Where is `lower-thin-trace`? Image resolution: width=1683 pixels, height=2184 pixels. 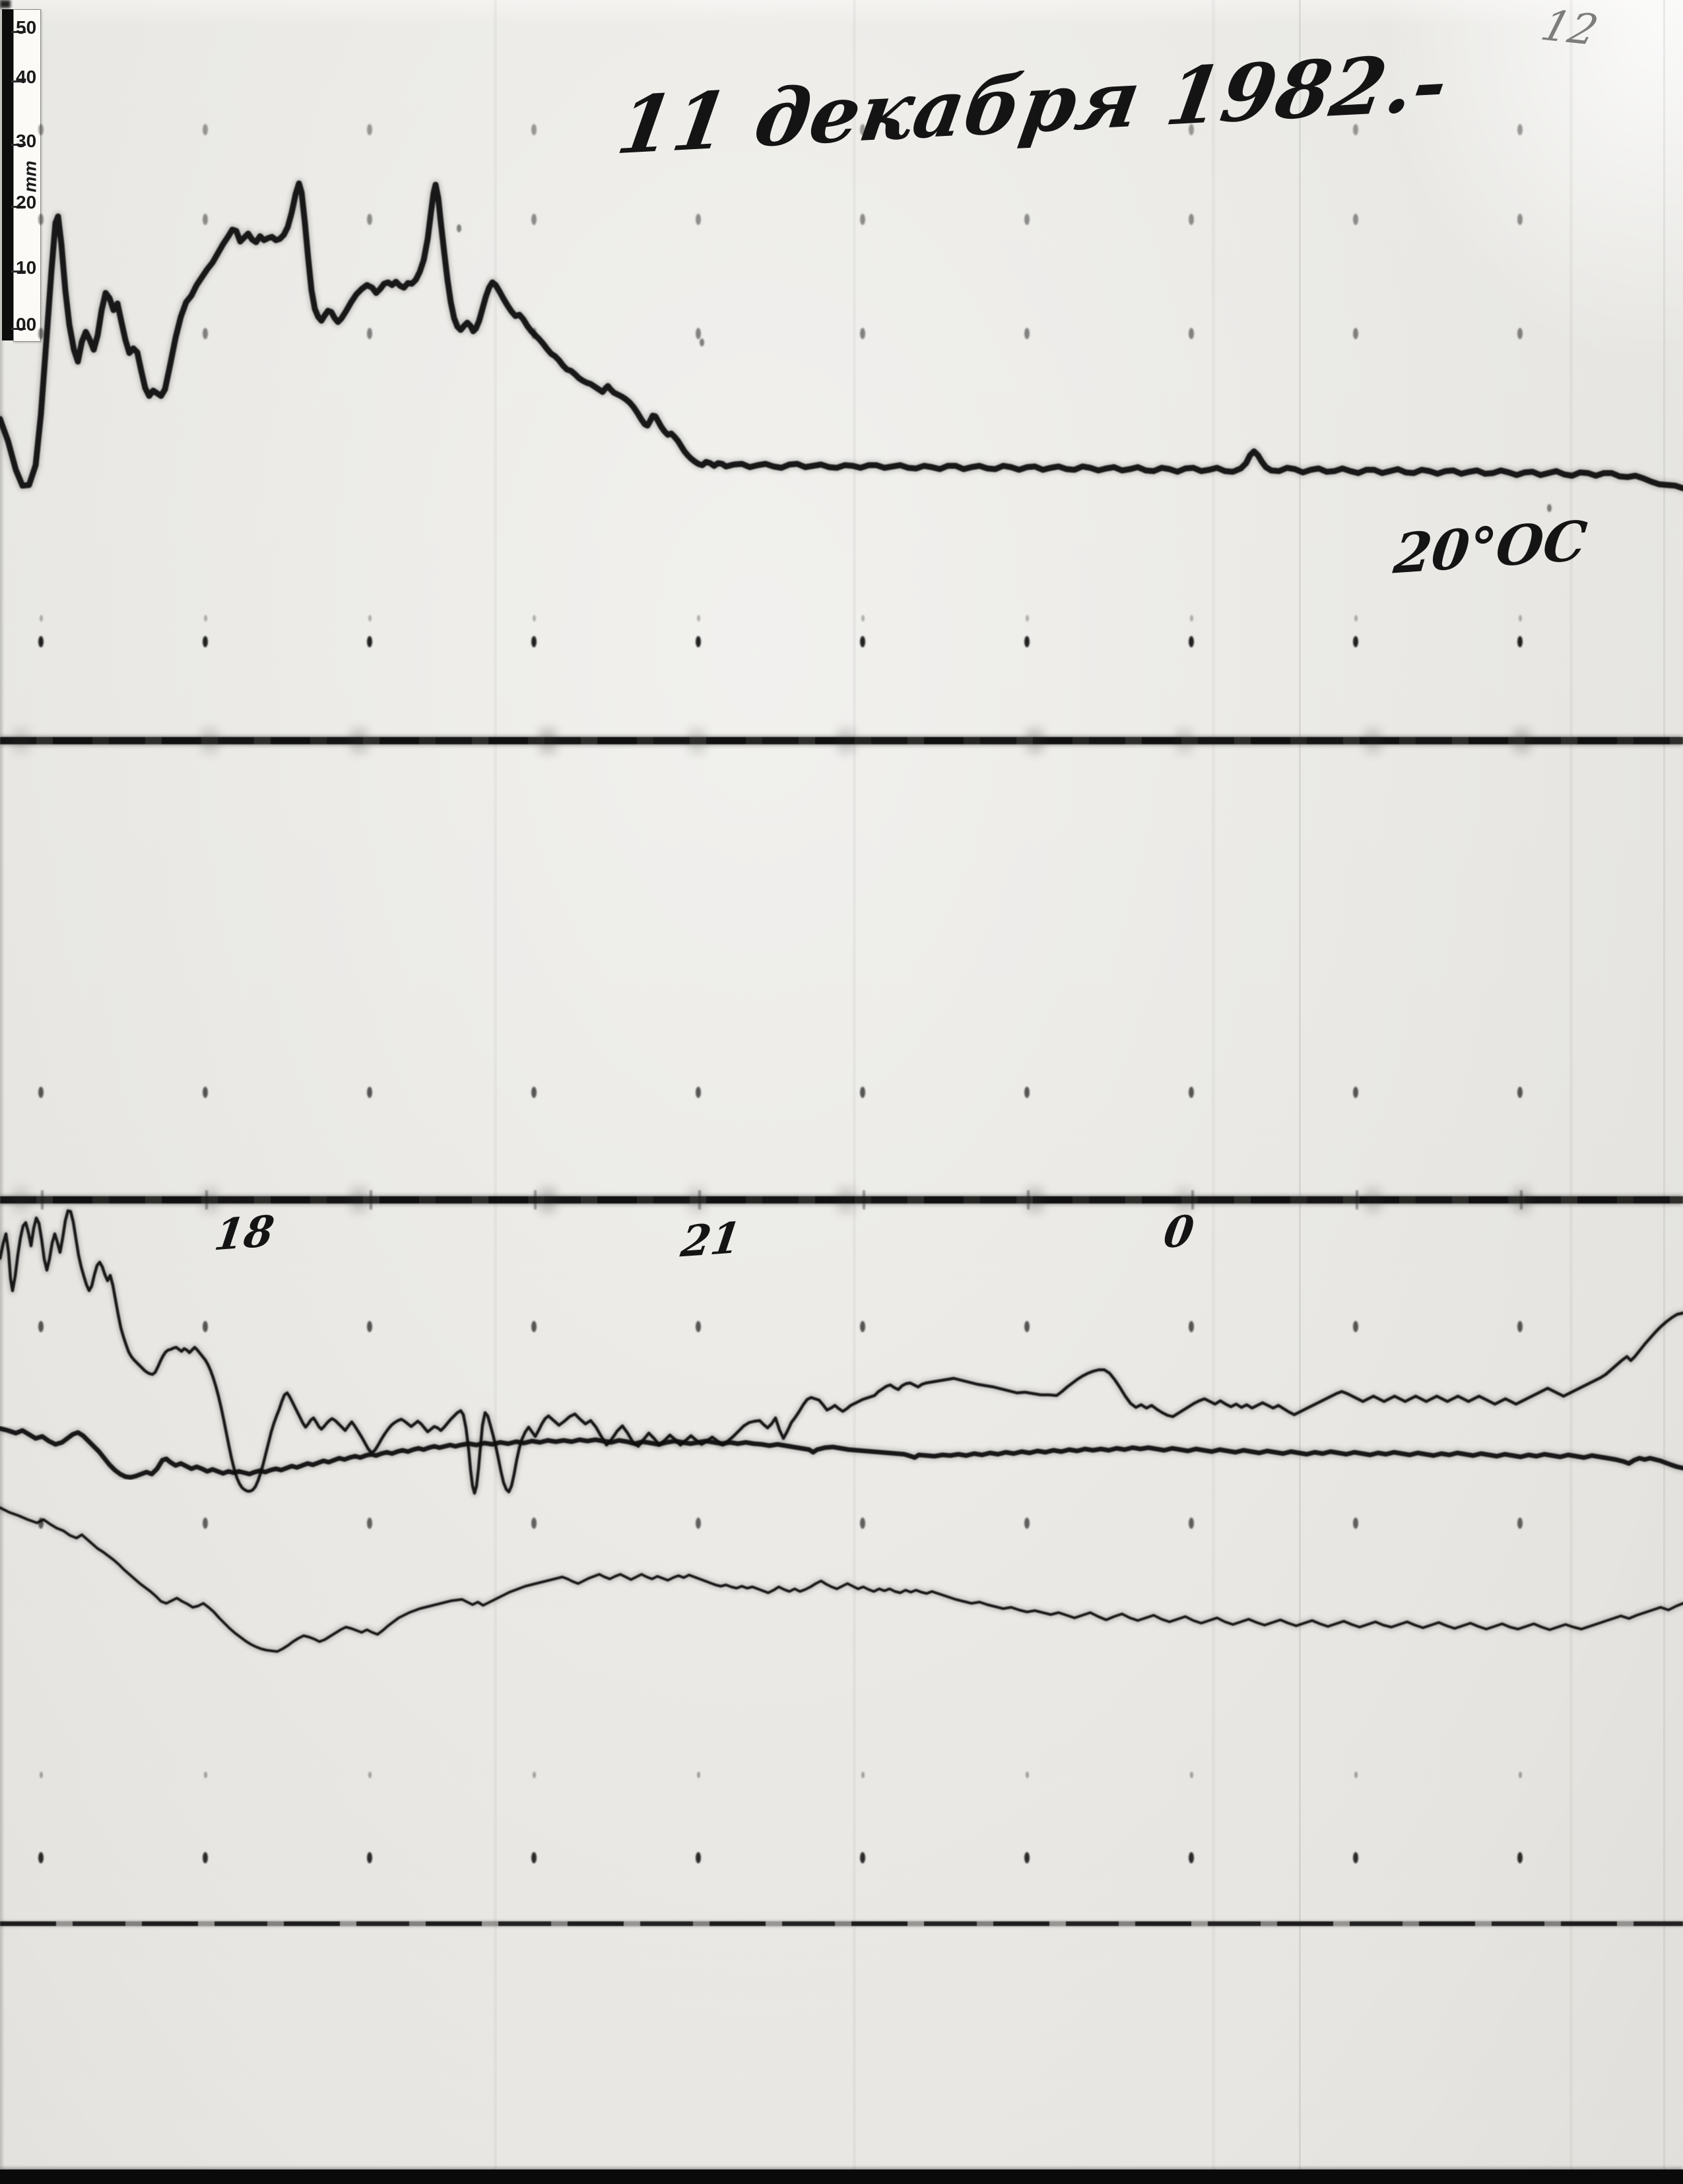
lower-thin-trace is located at coordinates (841, 1579).